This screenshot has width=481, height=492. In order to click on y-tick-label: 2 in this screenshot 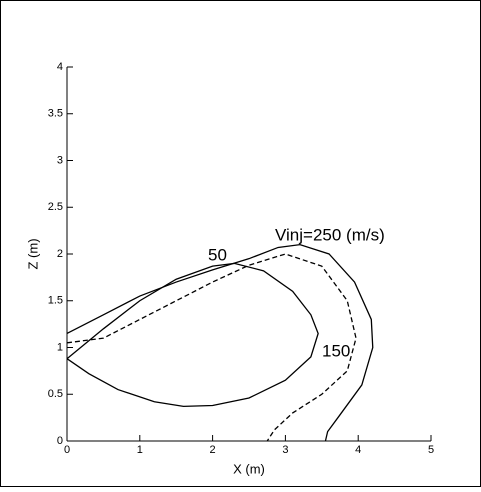, I will do `click(60, 254)`.